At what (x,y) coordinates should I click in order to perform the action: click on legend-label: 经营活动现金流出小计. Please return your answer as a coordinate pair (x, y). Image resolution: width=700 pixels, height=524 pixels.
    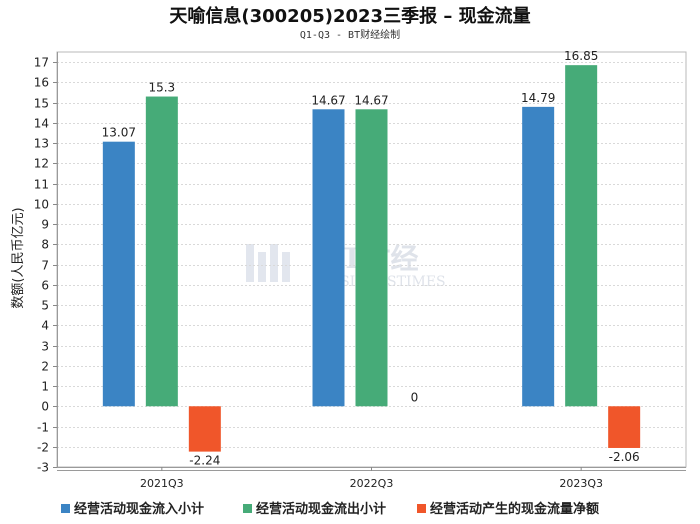
    Looking at the image, I should click on (321, 509).